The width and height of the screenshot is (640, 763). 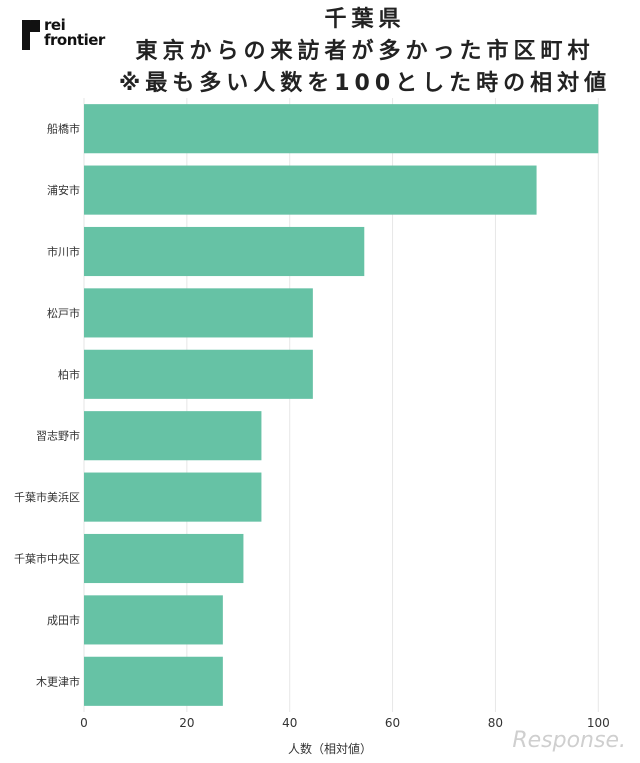 I want to click on tick-layer: 0 20 40 60 80 100, so click(x=345, y=723).